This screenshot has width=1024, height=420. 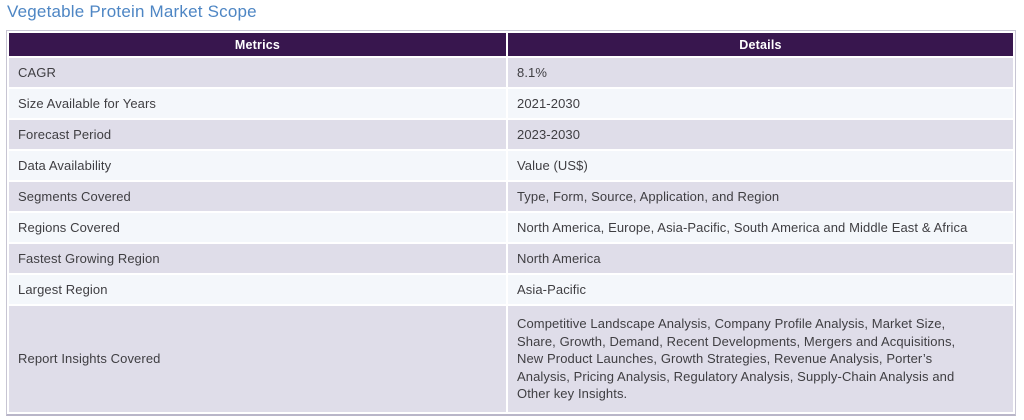 I want to click on metric-cell: CAGR, so click(x=257, y=72).